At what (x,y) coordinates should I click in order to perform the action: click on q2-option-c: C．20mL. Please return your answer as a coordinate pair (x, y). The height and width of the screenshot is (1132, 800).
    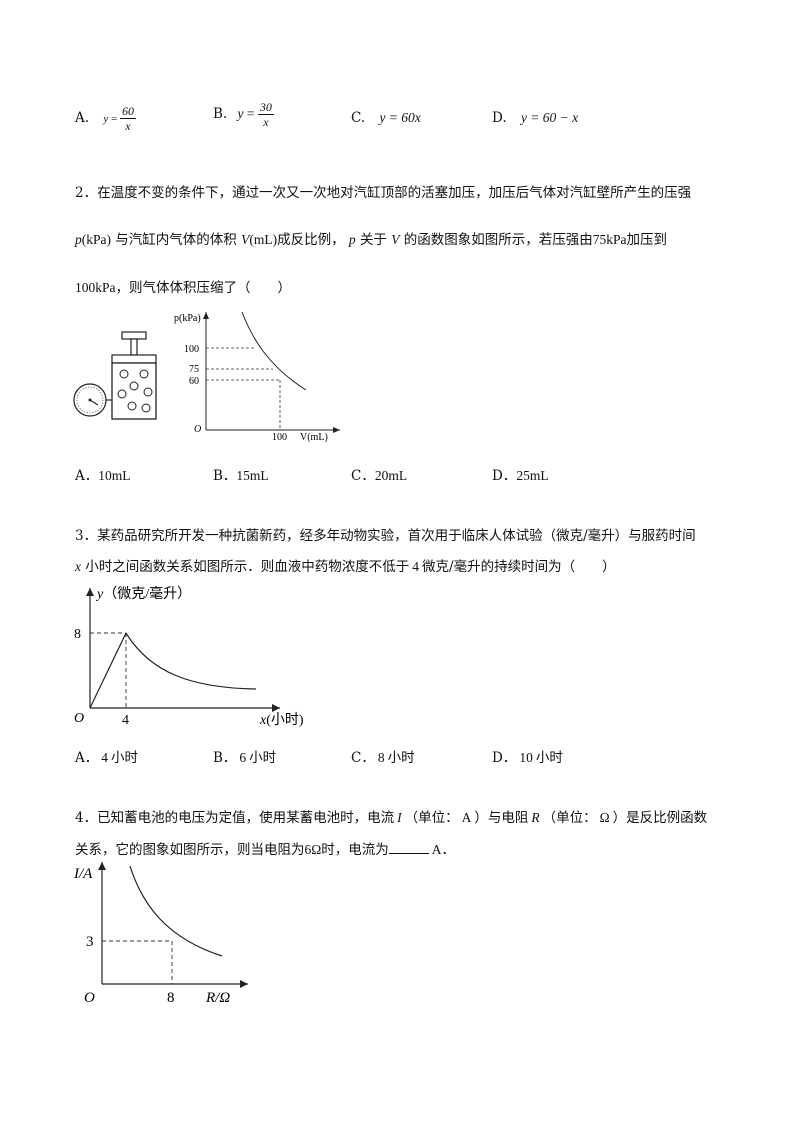
    Looking at the image, I should click on (379, 474).